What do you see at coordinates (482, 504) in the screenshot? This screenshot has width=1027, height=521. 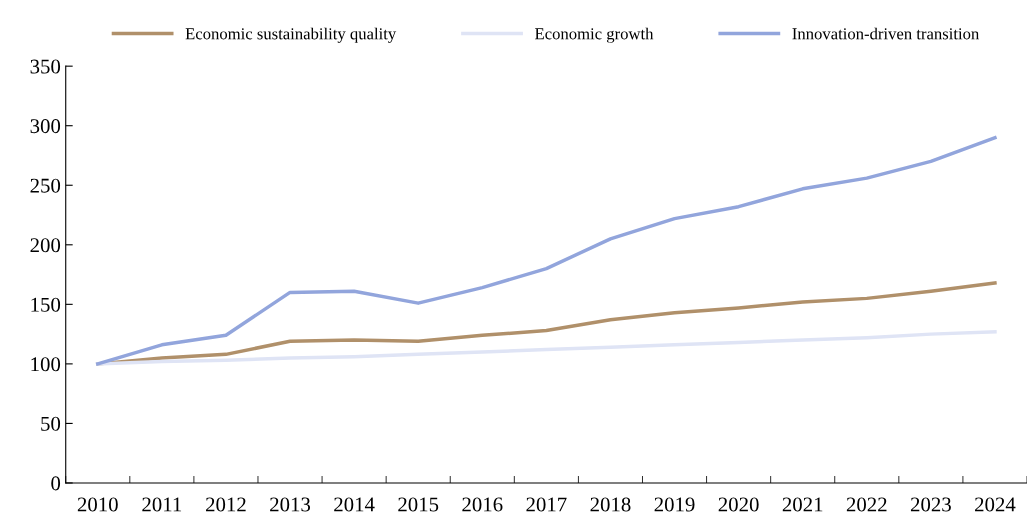 I see `x-tick-label: 2016` at bounding box center [482, 504].